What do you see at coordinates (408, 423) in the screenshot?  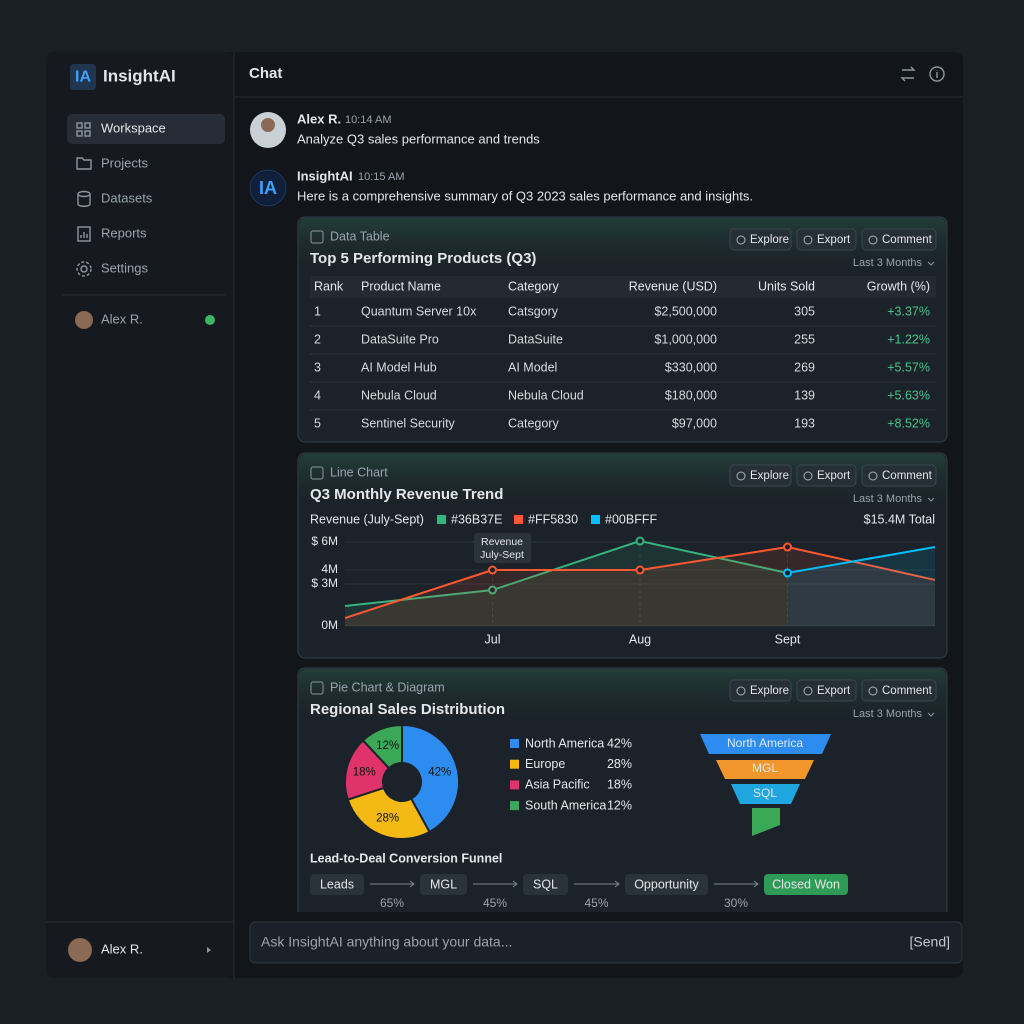 I see `table-cell: Sentinel Security` at bounding box center [408, 423].